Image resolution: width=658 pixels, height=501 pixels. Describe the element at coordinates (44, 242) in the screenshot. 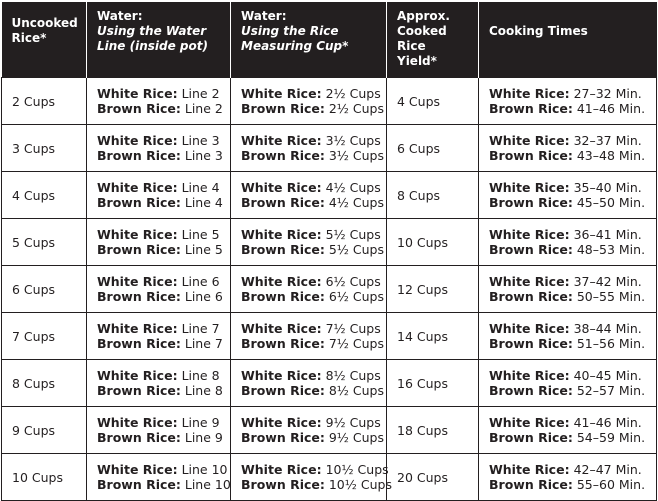

I see `uncooked-rice-cell: 5 Cups` at that location.